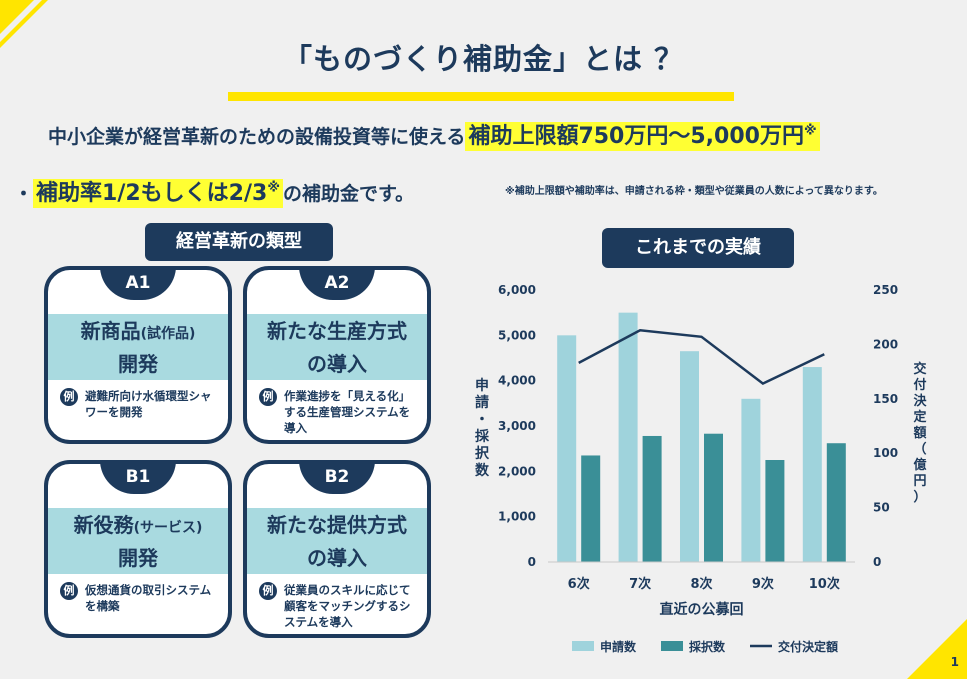  Describe the element at coordinates (919, 417) in the screenshot. I see `y2-axis-label-char: 定` at that location.